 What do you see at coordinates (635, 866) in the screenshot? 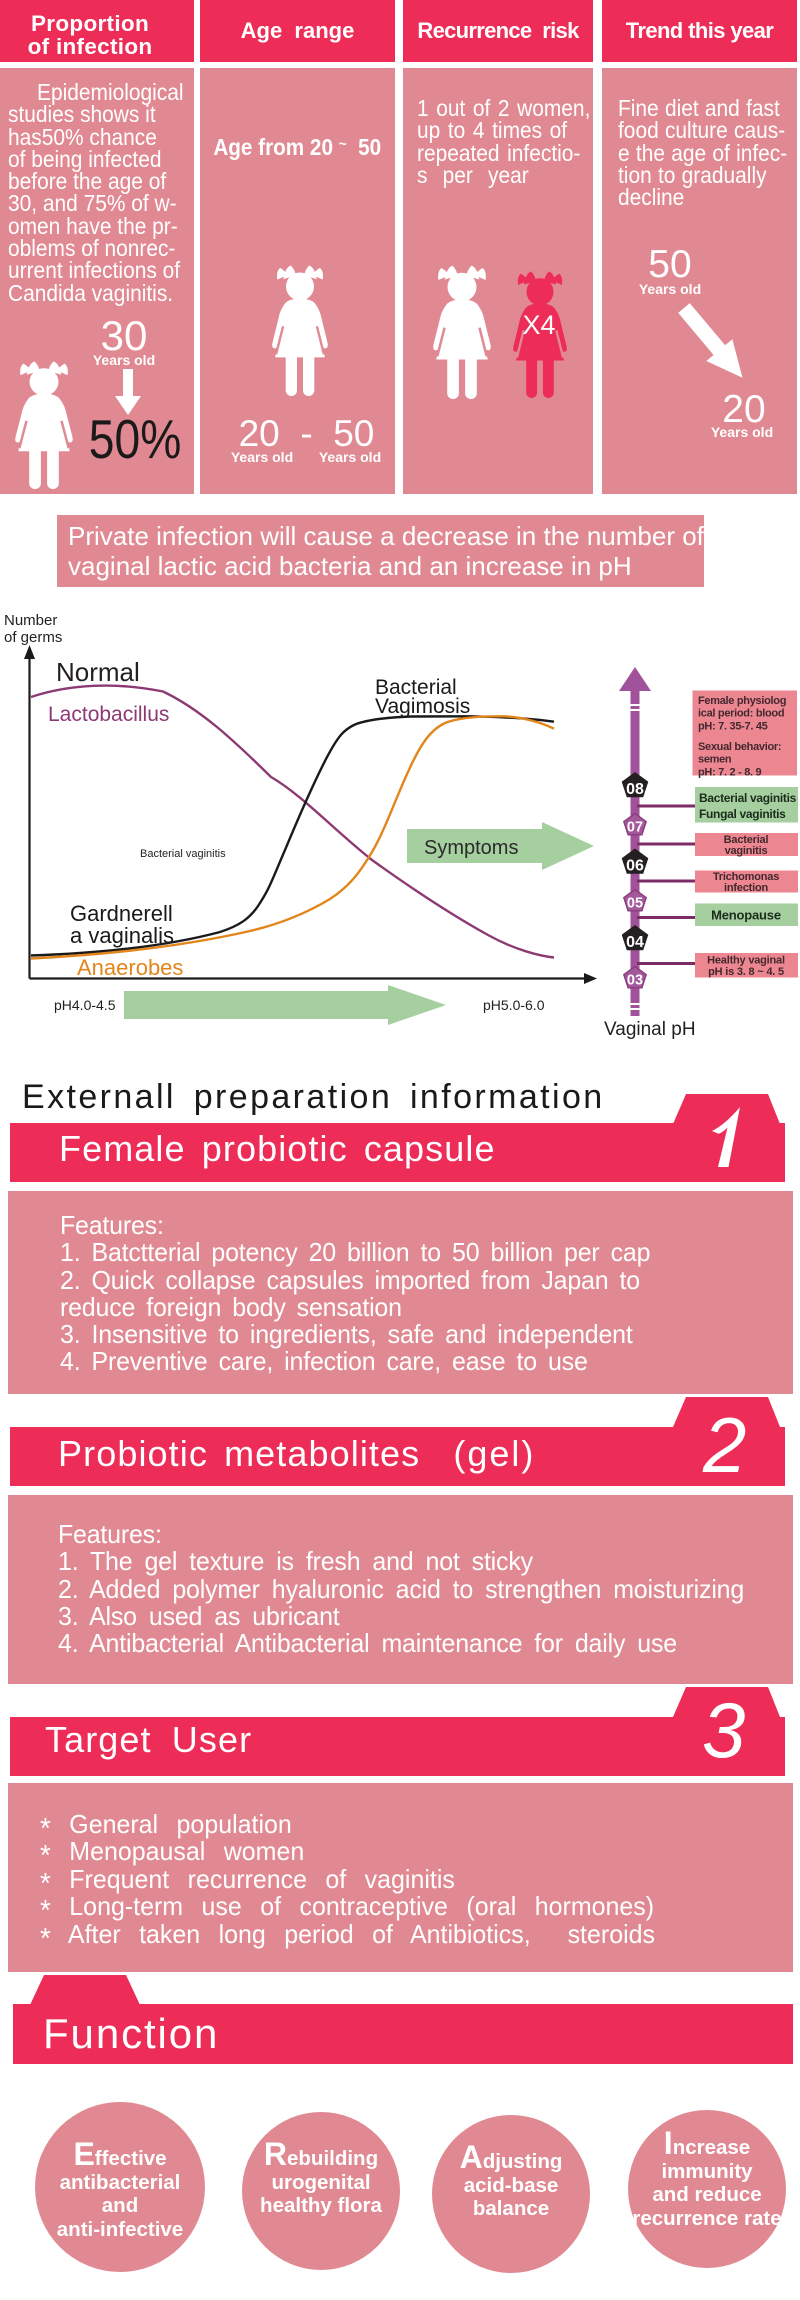
I see `svg-text: 06` at bounding box center [635, 866].